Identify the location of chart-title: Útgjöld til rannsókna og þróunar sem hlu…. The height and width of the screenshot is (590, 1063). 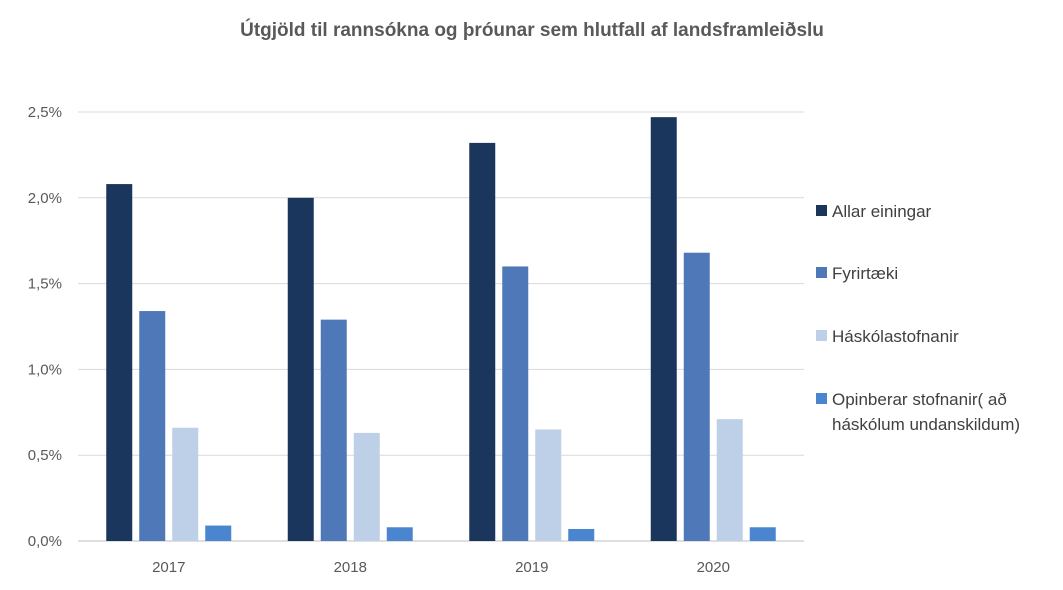
(532, 30).